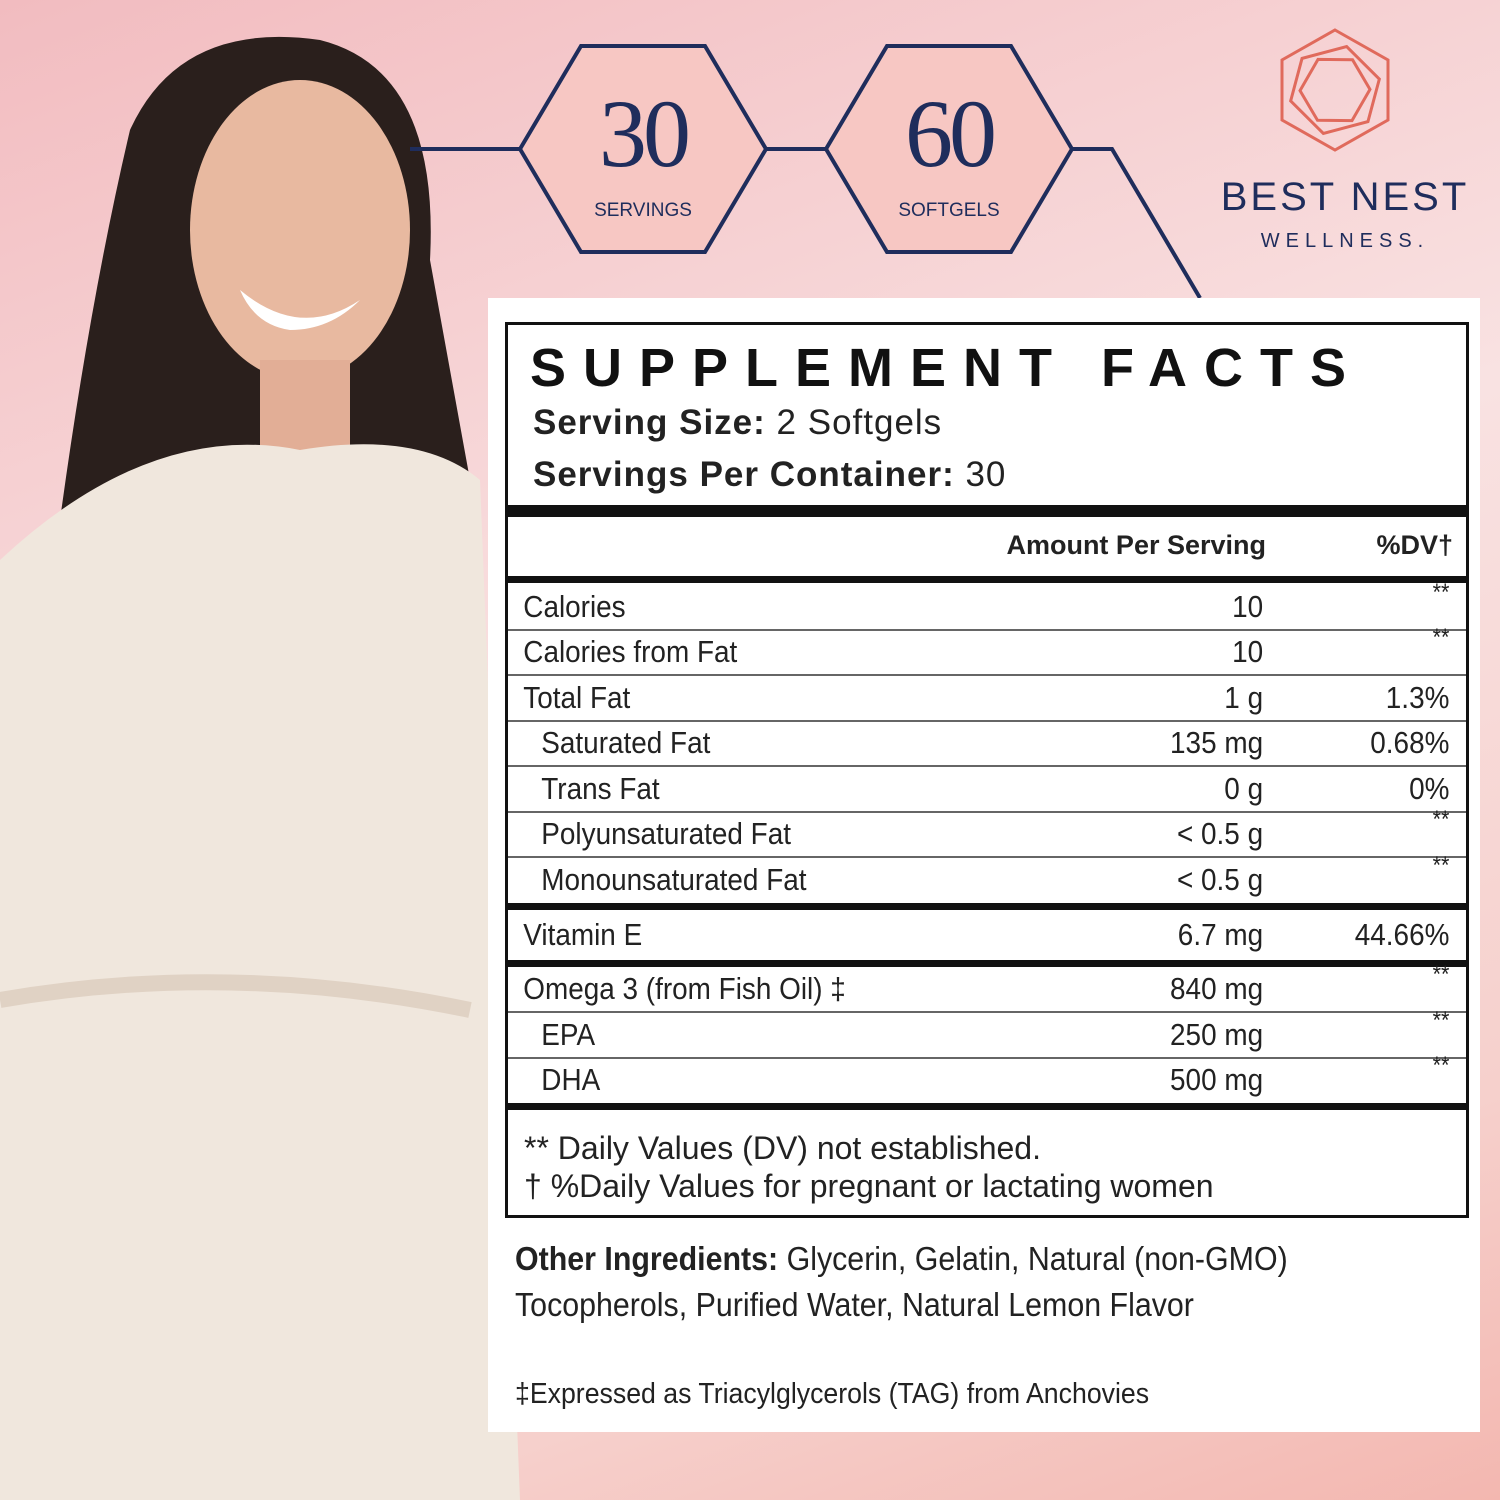 Image resolution: width=1500 pixels, height=1500 pixels. I want to click on amount: 0 g, so click(1244, 788).